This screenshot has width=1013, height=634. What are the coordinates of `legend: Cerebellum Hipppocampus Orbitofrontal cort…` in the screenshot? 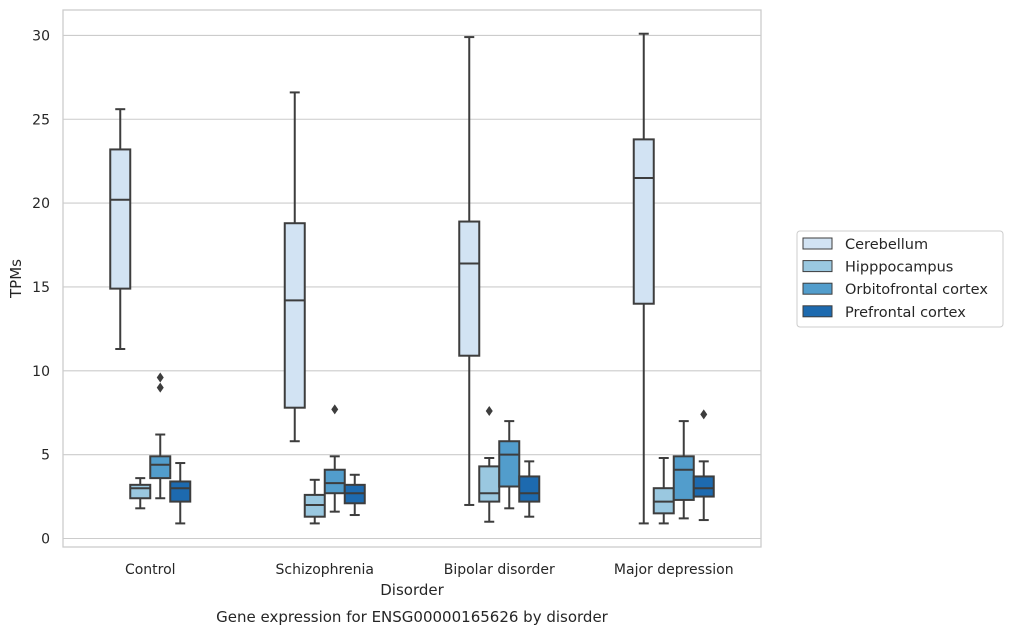 It's located at (900, 279).